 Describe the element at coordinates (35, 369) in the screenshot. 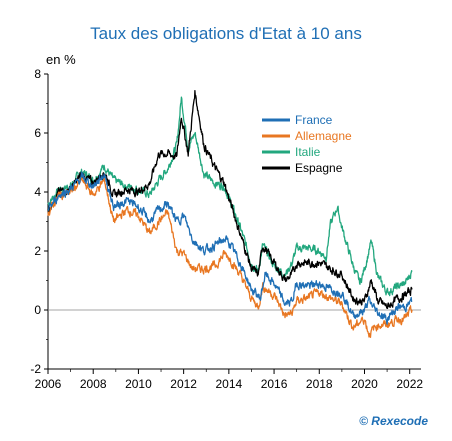

I see `y-tick-label: -2` at that location.